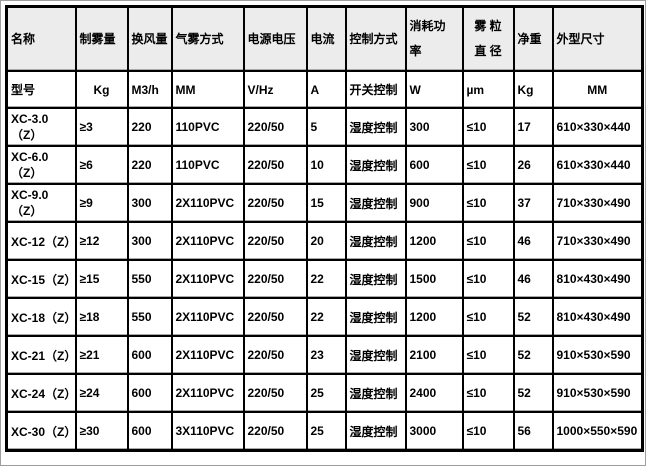 The width and height of the screenshot is (646, 466). Describe the element at coordinates (101, 317) in the screenshot. I see `table-cell: ≥18` at that location.